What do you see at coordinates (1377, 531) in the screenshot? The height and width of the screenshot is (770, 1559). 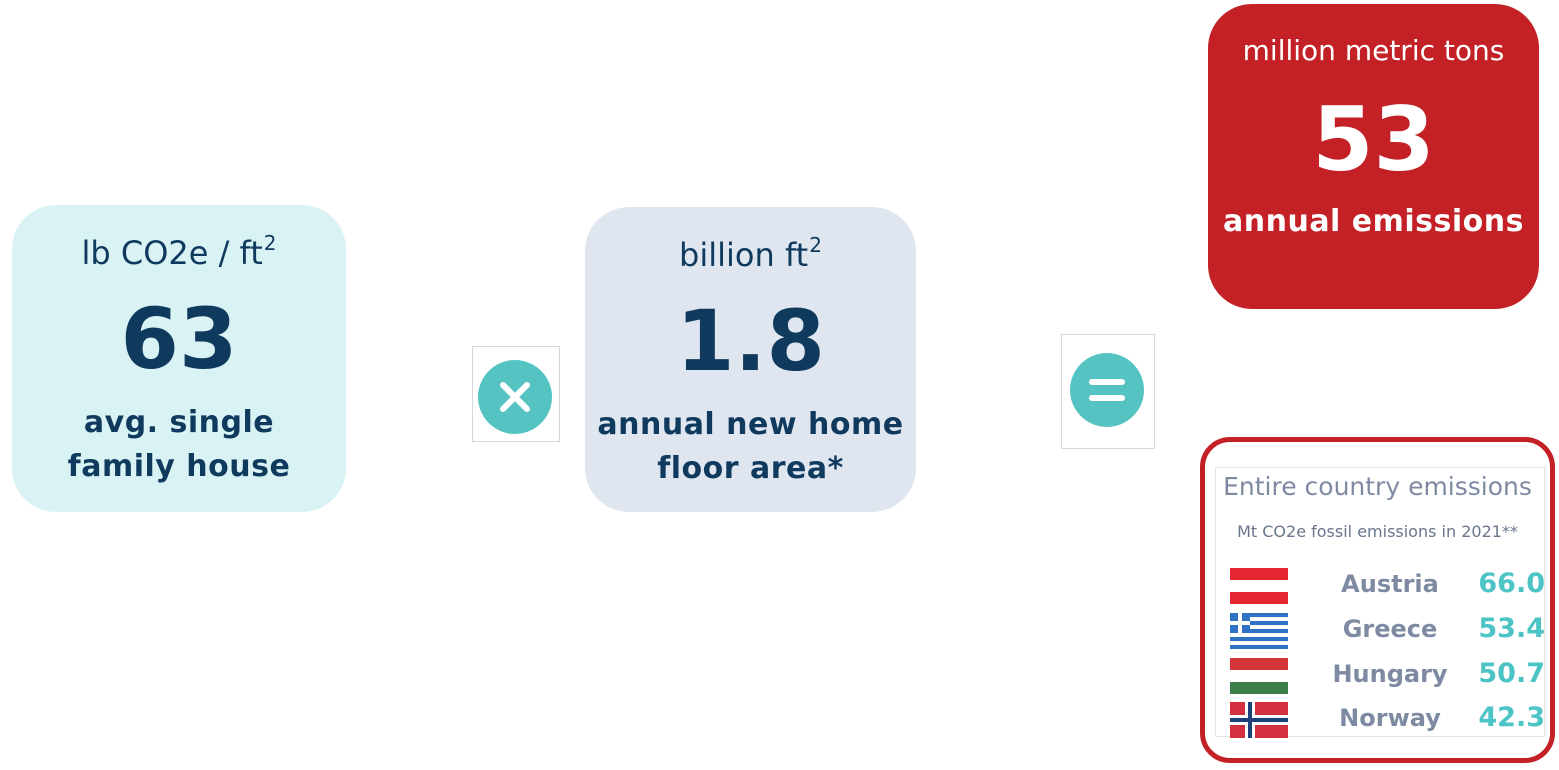 I see `country-subtitle: Mt CO2e fossil emissions in 2021**` at bounding box center [1377, 531].